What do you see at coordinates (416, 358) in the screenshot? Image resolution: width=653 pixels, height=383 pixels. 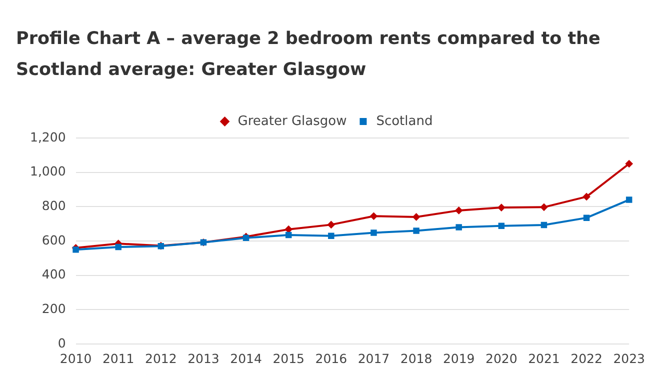 I see `x-tick-label: 2018` at bounding box center [416, 358].